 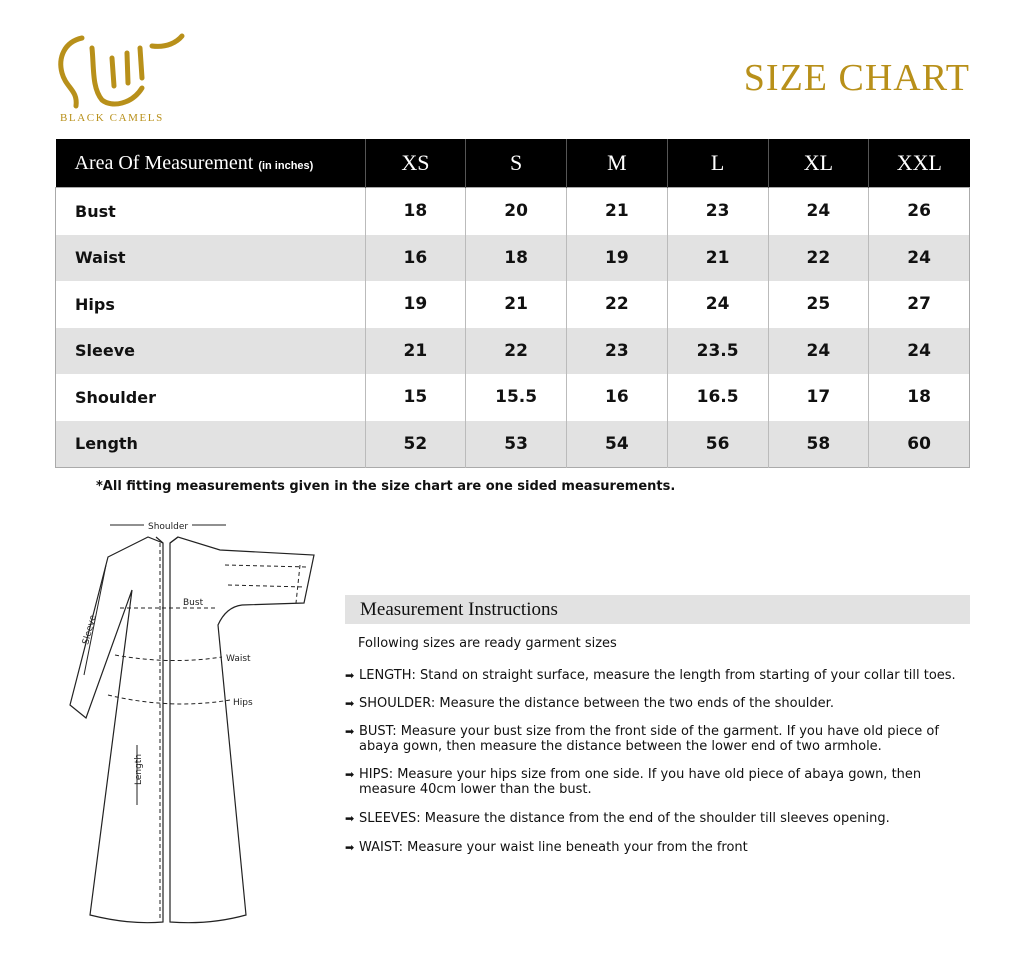 I want to click on table-row: Waist 16 18 19 21 22 24, so click(x=512, y=257).